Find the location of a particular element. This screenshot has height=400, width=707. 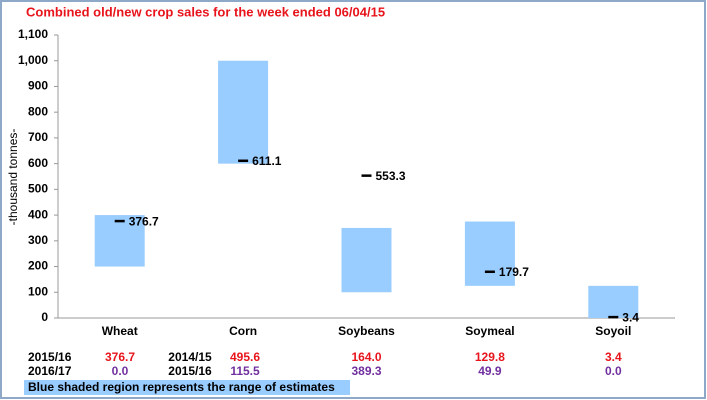

table-value: 495.6 is located at coordinates (245, 357).